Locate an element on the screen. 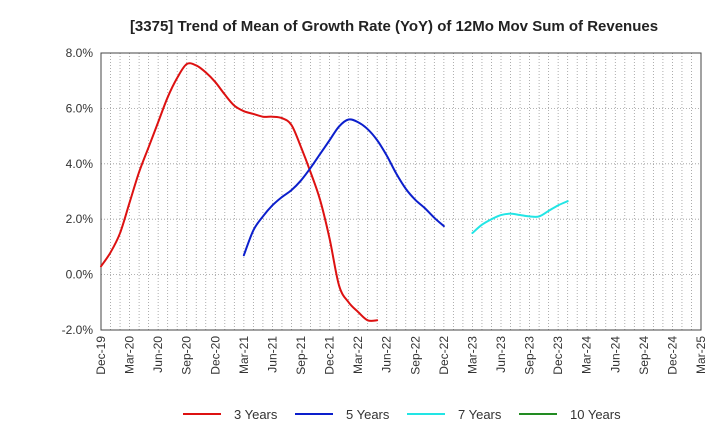 The height and width of the screenshot is (440, 720). x-tick-label: Mar-22 is located at coordinates (358, 355).